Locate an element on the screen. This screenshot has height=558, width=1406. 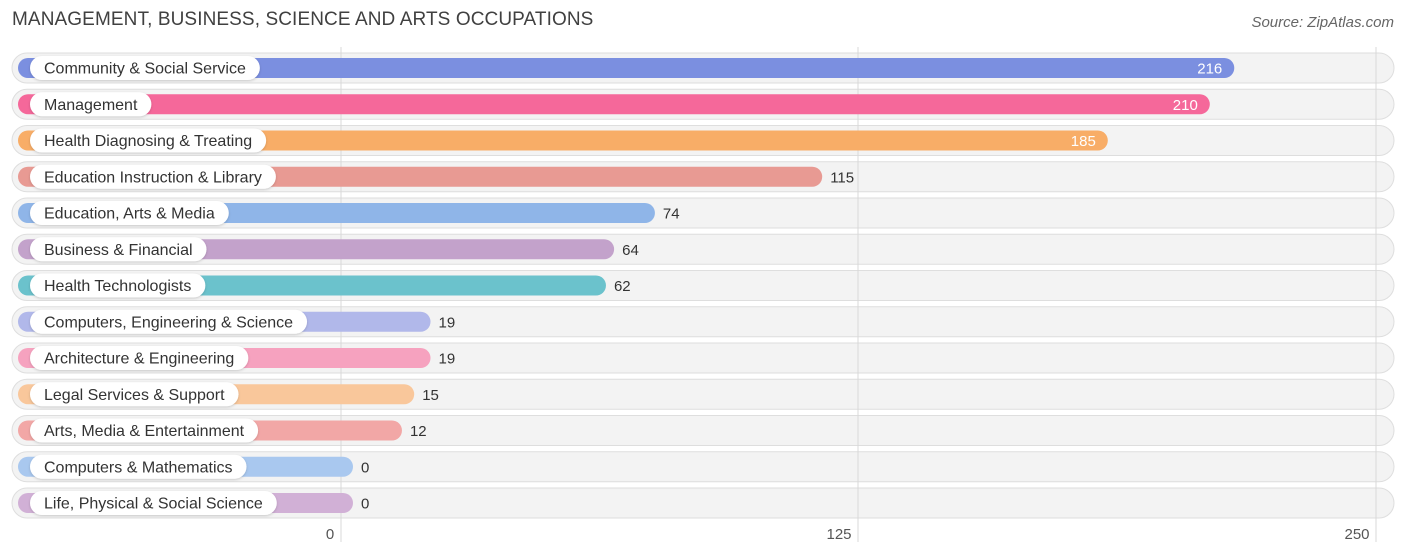
category-label: Computers, Engineering & Science is located at coordinates (168, 322).